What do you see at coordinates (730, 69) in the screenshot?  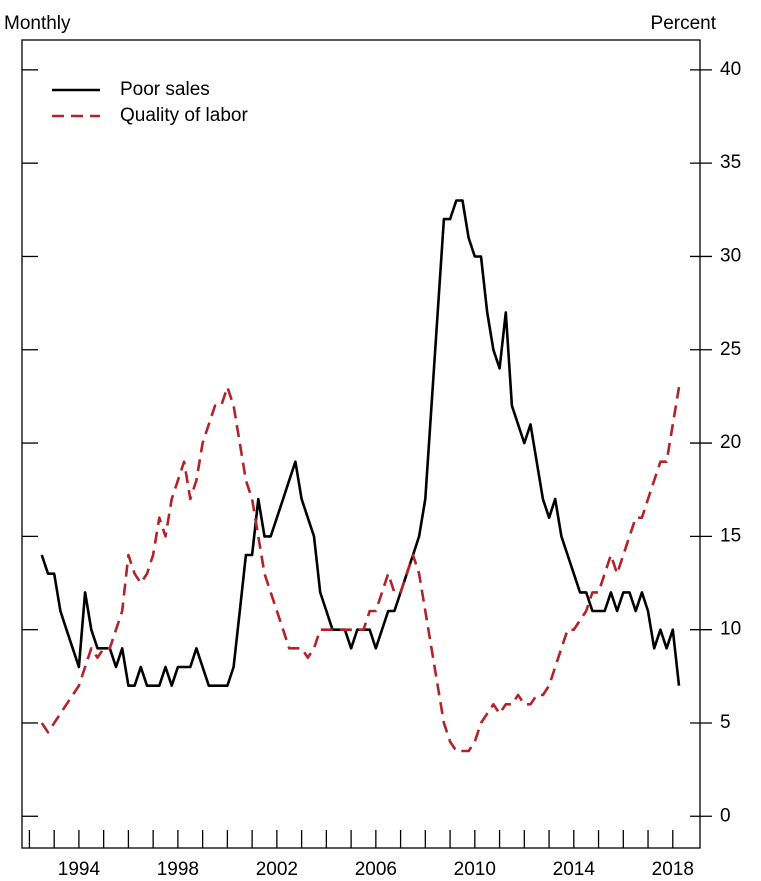 I see `y-tick-label: 40` at bounding box center [730, 69].